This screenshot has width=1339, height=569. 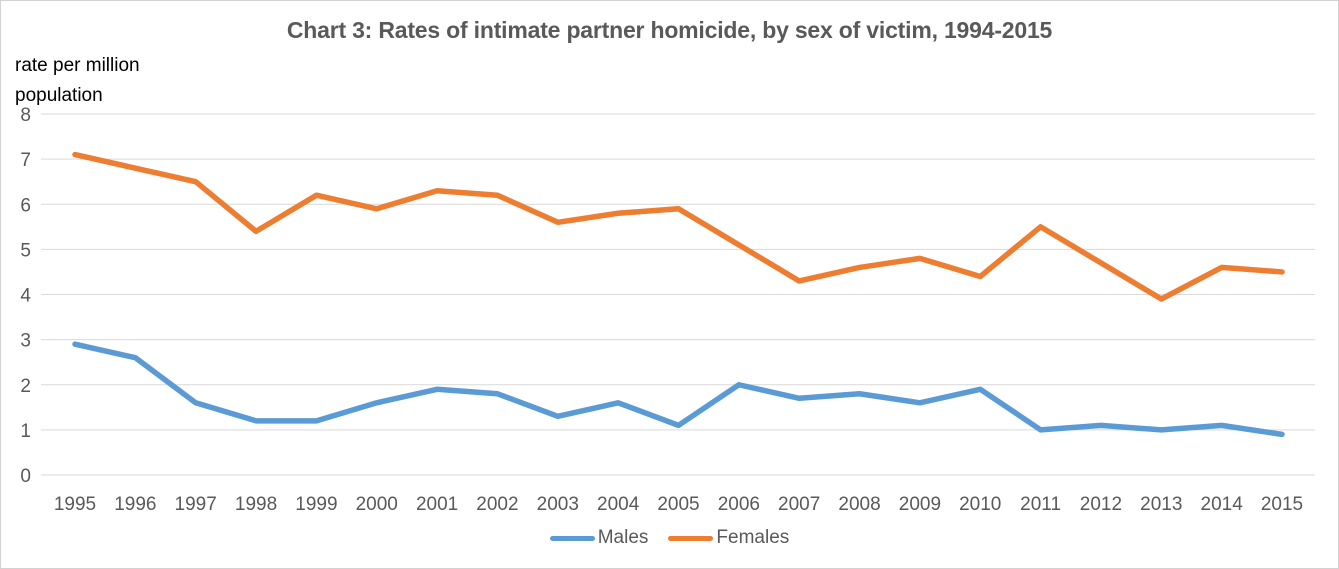 What do you see at coordinates (753, 537) in the screenshot?
I see `legend-label-females: Females` at bounding box center [753, 537].